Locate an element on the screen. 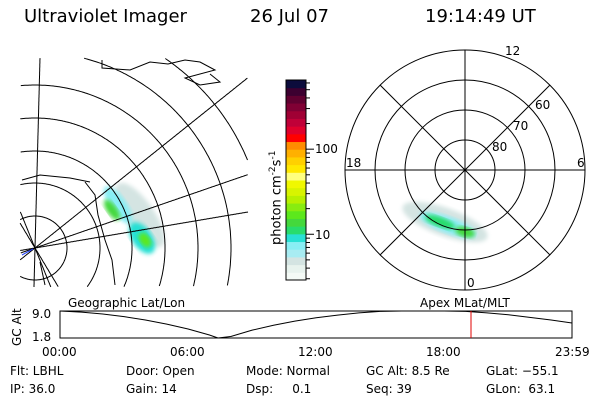  status-gc-alt: GC Alt: 8.5 Re is located at coordinates (408, 371).